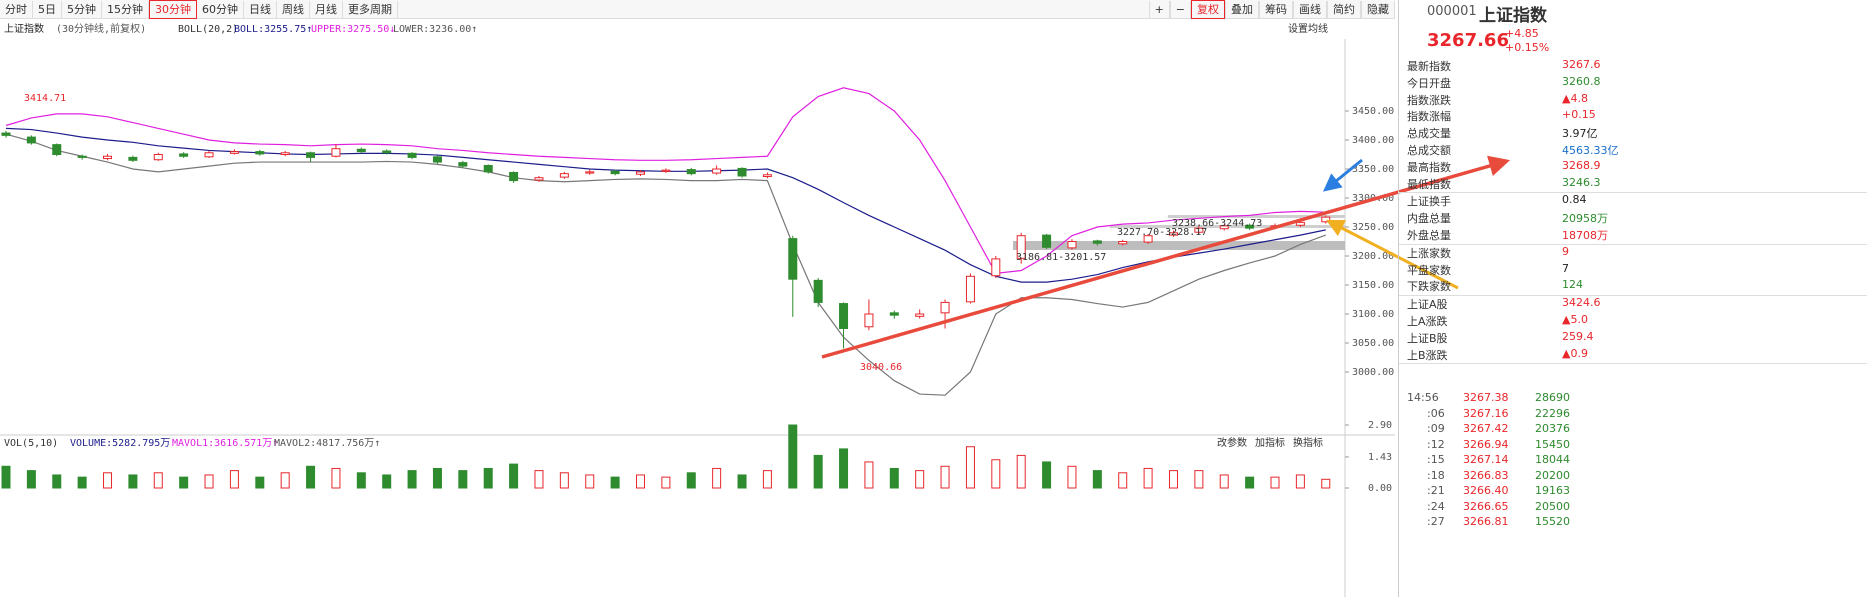  I want to click on tool-button: 简约, so click(1344, 9).